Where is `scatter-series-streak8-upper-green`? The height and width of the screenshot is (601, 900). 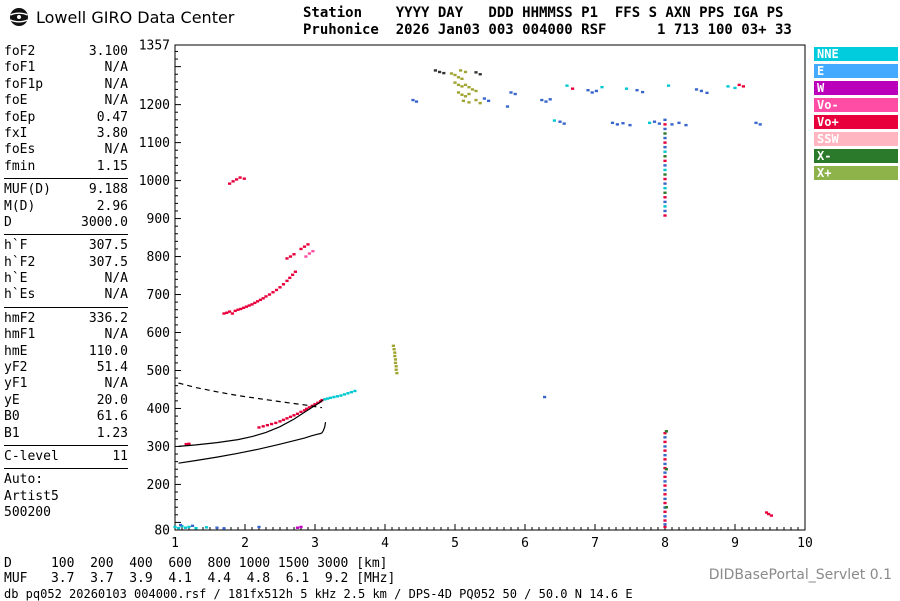 scatter-series-streak8-upper-green is located at coordinates (665, 163).